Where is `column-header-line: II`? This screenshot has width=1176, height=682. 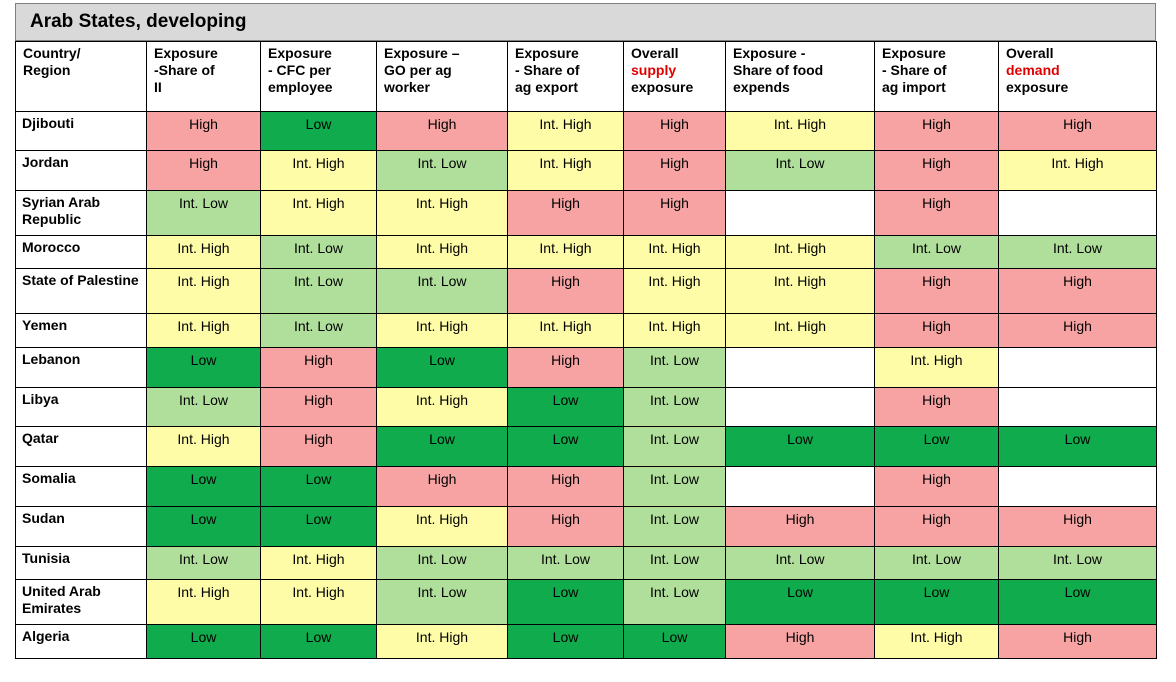 column-header-line: II is located at coordinates (158, 87).